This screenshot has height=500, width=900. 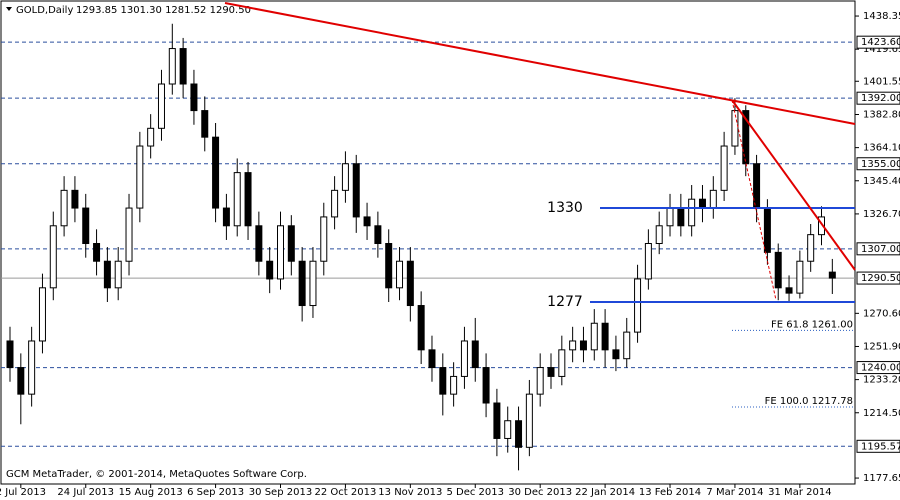 I want to click on x-tick-label: 2 Jul 2013, so click(x=23, y=492).